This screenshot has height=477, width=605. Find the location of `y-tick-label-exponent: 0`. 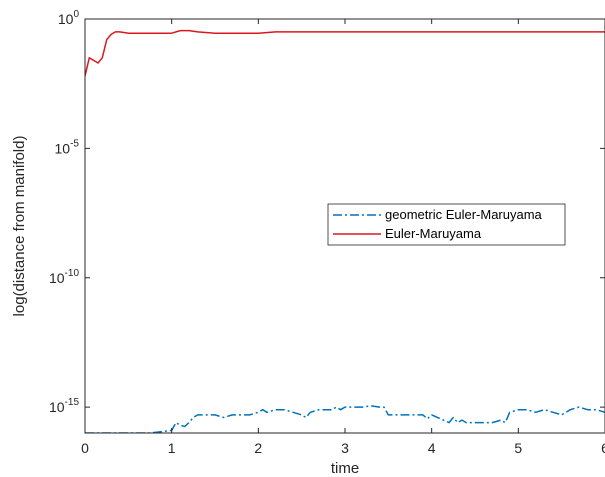

y-tick-label-exponent: 0 is located at coordinates (76, 14).